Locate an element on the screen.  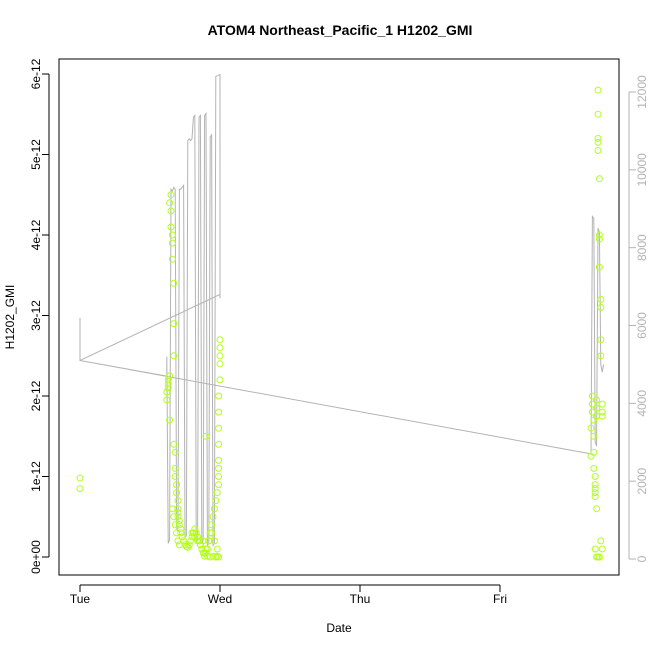
y2-tick-label: 6000 is located at coordinates (642, 325).